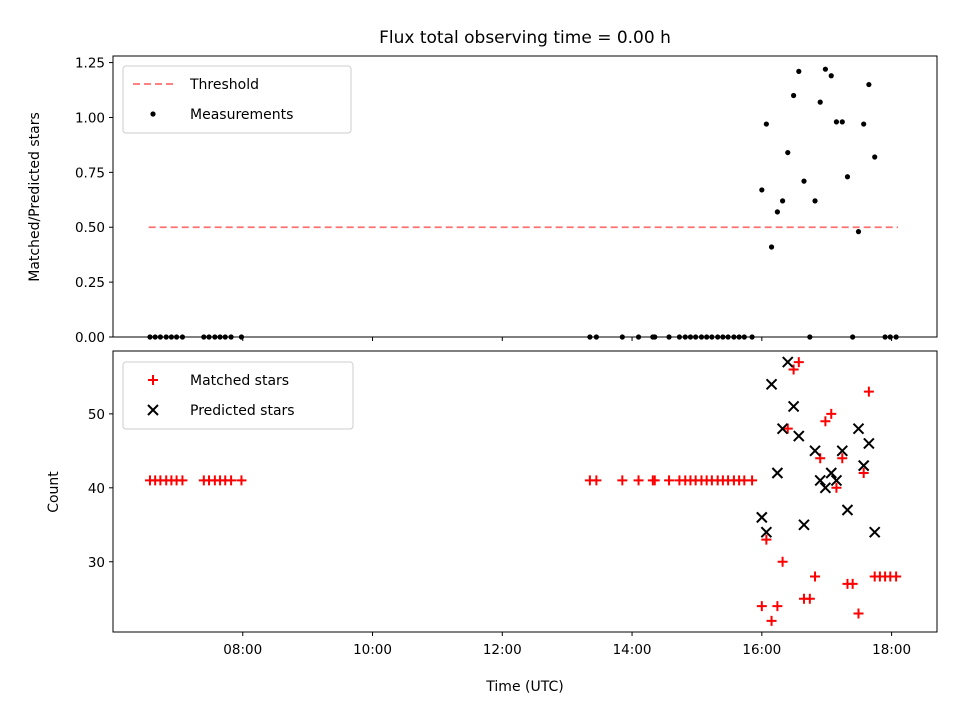  What do you see at coordinates (242, 650) in the screenshot?
I see `x-tick-label: 08:00` at bounding box center [242, 650].